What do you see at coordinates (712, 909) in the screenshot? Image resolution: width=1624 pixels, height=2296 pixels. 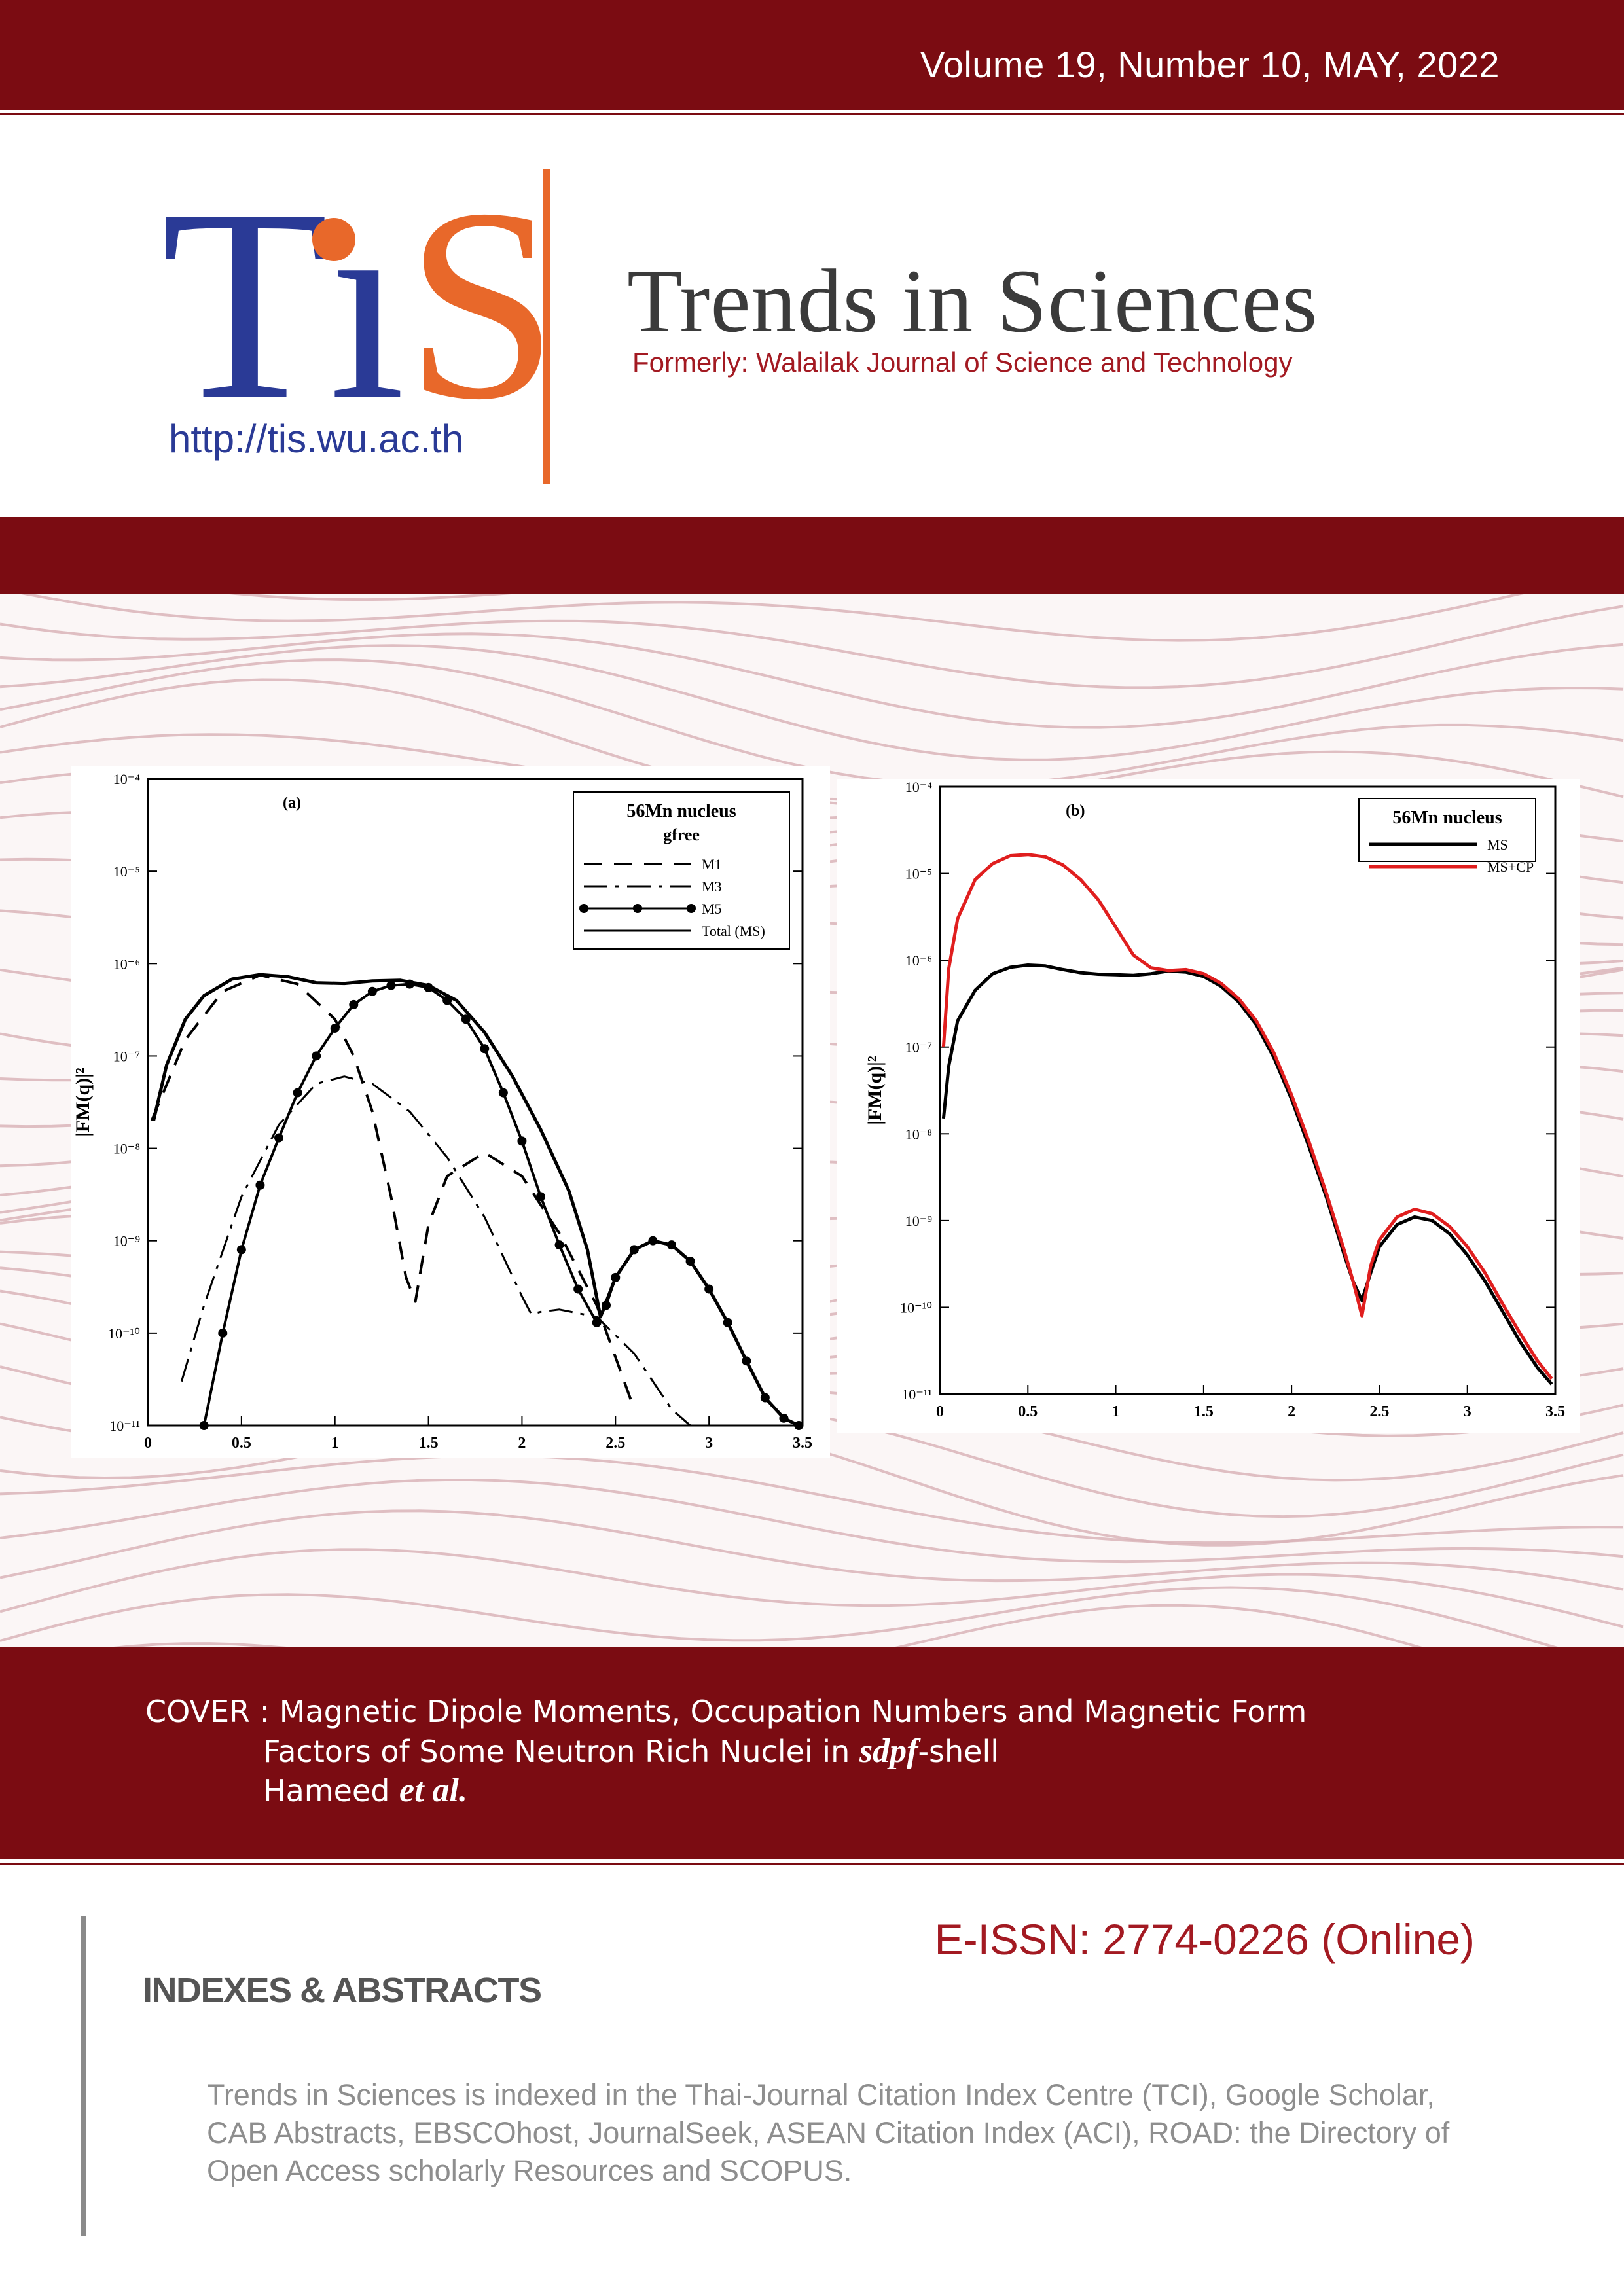 I see `legend-label: M5` at bounding box center [712, 909].